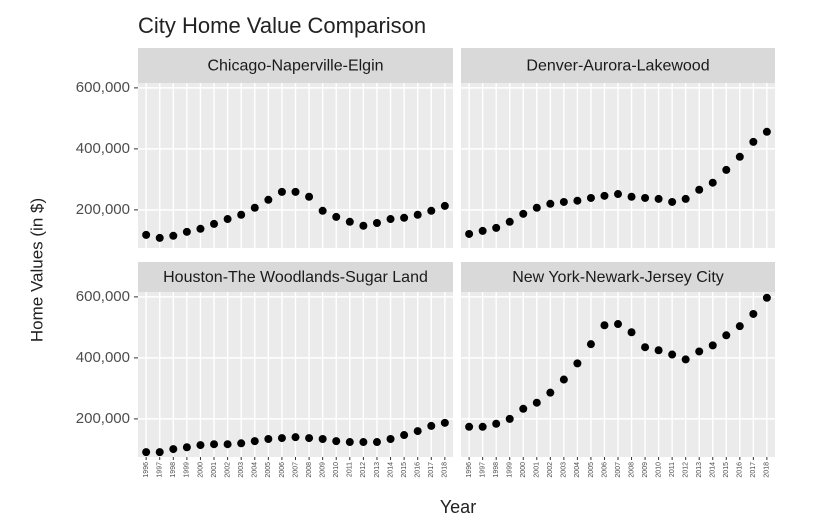  Describe the element at coordinates (591, 470) in the screenshot. I see `x-tick-label: 2005` at that location.